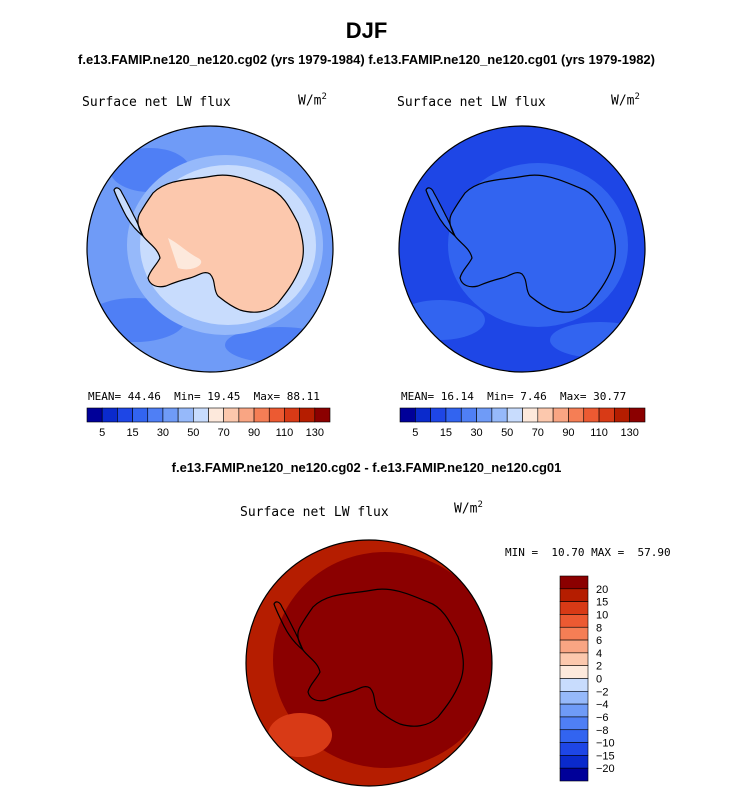 Image resolution: width=733 pixels, height=789 pixels. I want to click on right-panel-units: W/m2, so click(625, 100).